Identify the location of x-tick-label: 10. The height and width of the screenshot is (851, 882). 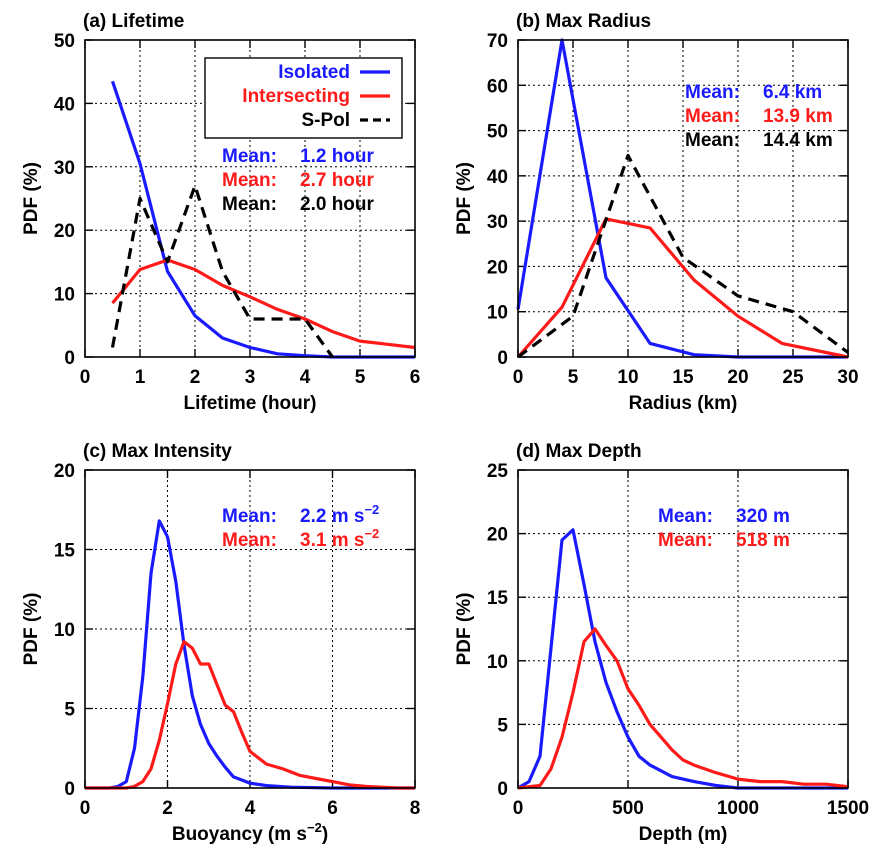
(627, 377).